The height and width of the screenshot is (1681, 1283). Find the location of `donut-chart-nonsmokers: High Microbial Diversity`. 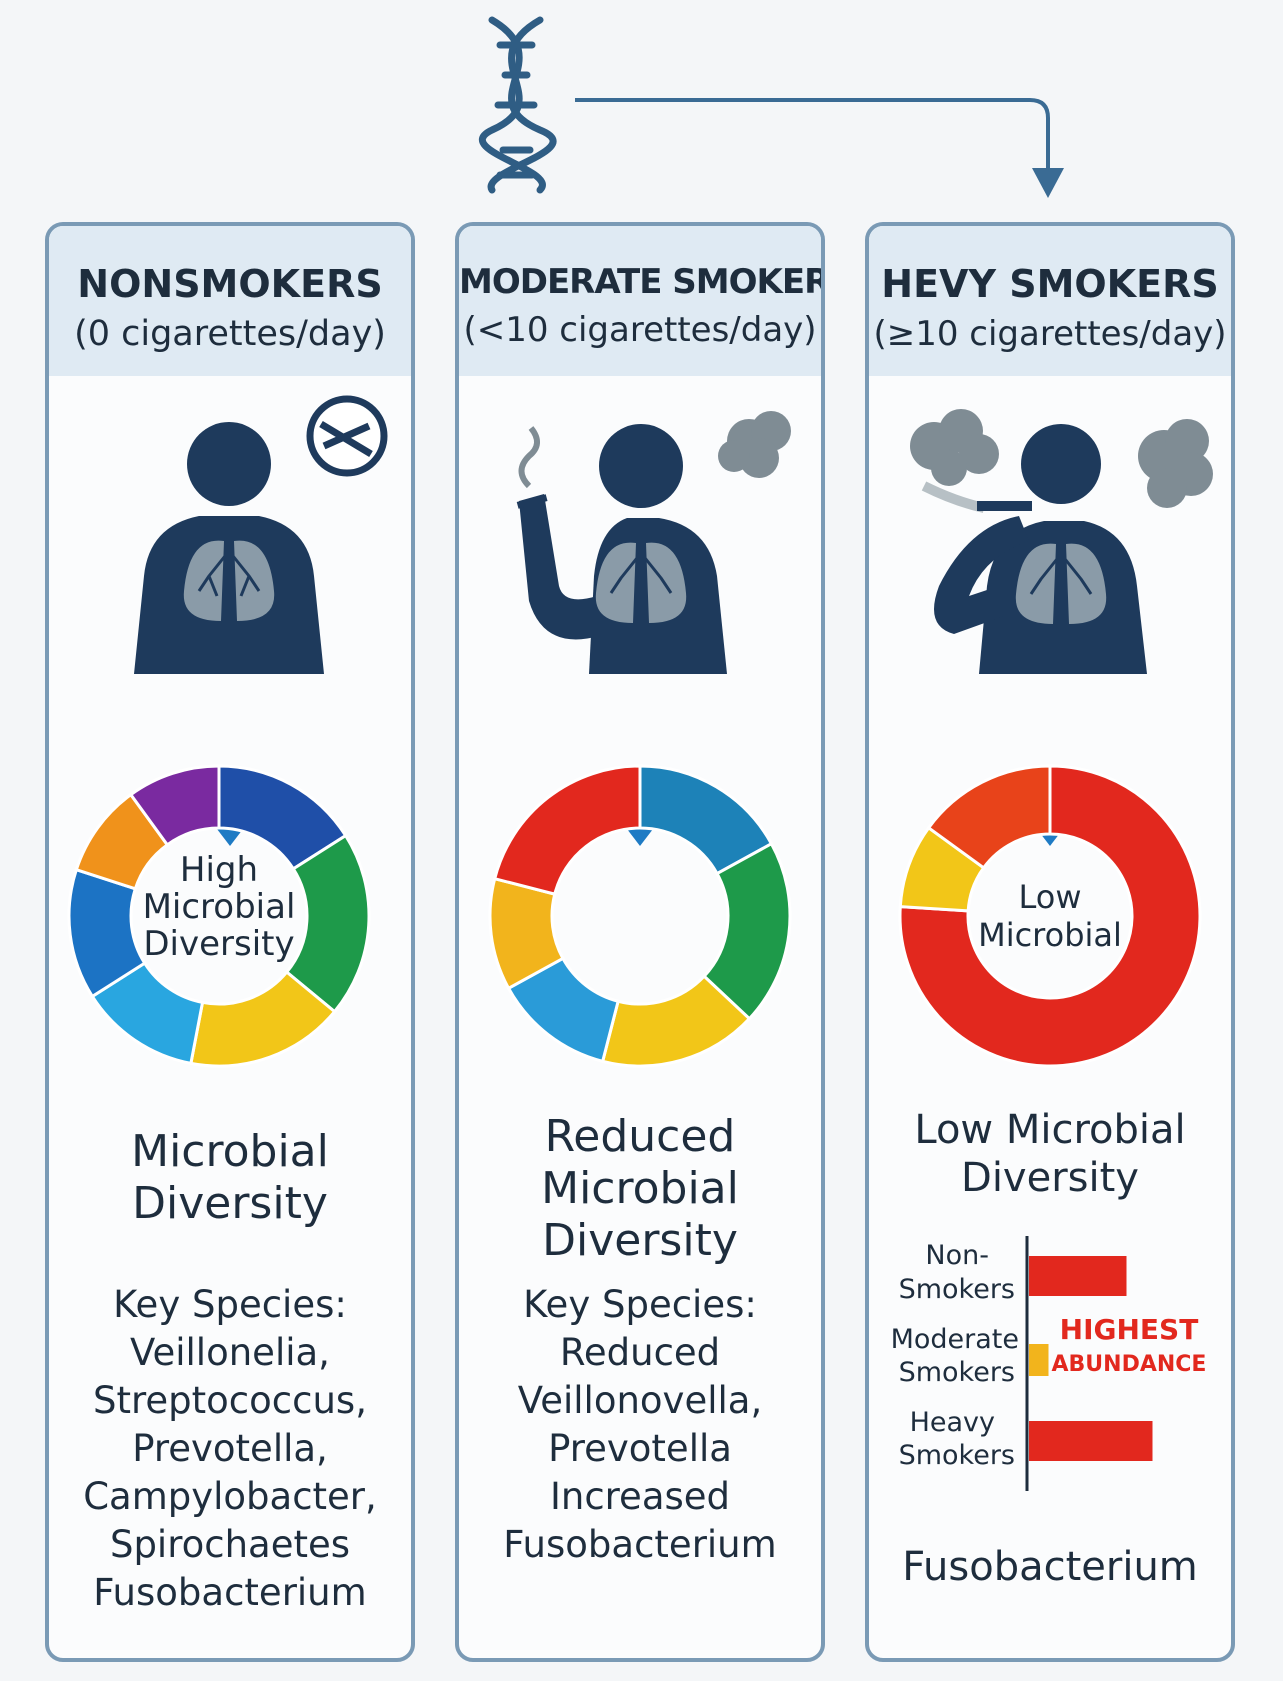

donut-chart-nonsmokers: High Microbial Diversity is located at coordinates (230, 921).